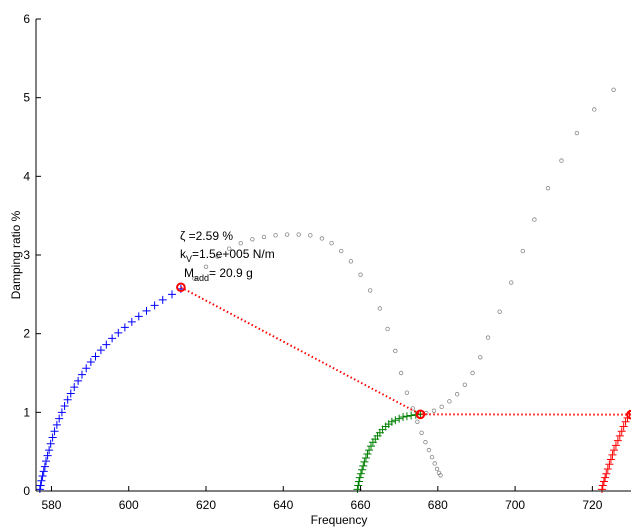 This screenshot has height=527, width=631. What do you see at coordinates (51, 505) in the screenshot?
I see `x-tick-label: 580` at bounding box center [51, 505].